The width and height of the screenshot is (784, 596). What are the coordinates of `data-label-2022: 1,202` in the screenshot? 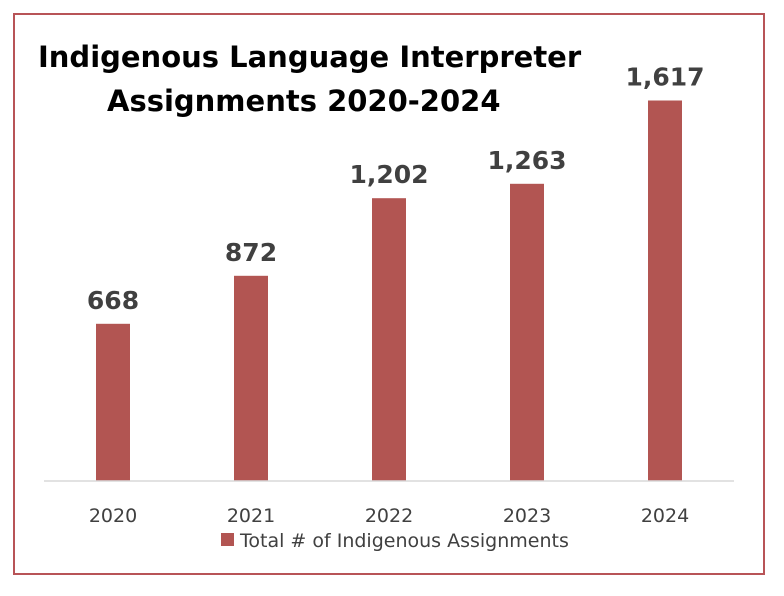 It's located at (388, 174).